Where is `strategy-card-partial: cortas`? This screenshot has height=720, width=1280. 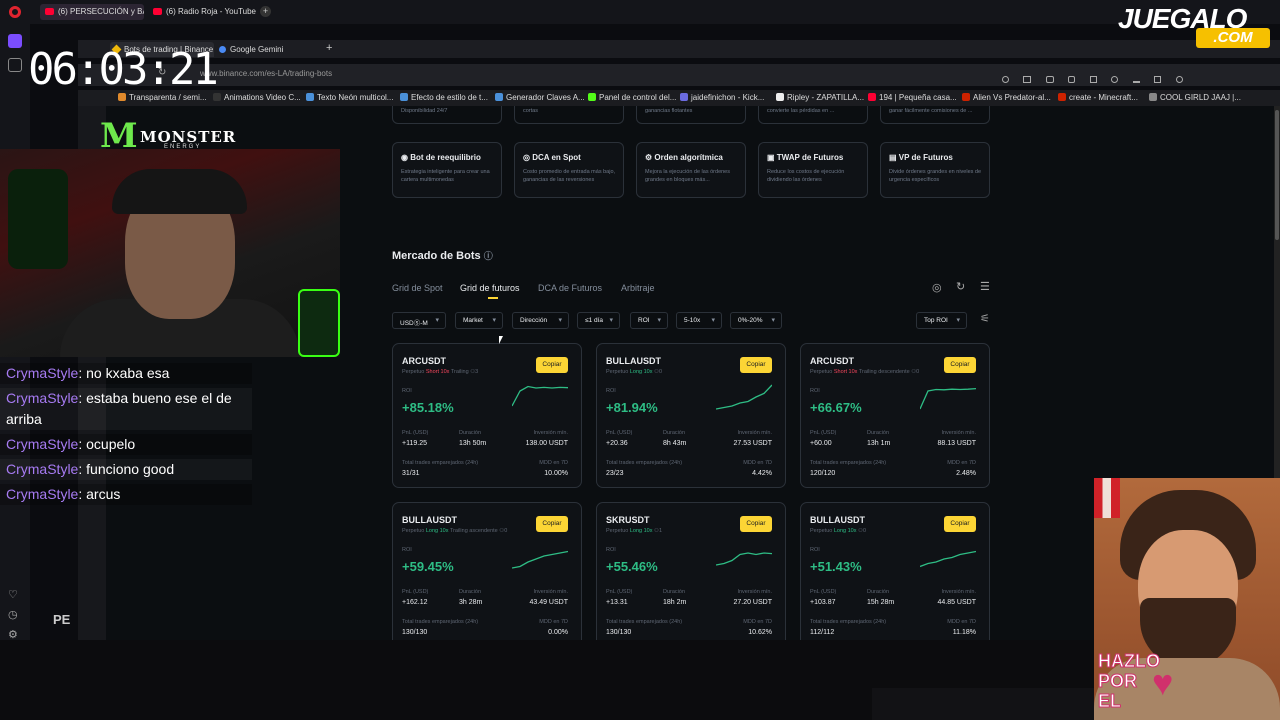 strategy-card-partial: cortas is located at coordinates (569, 115).